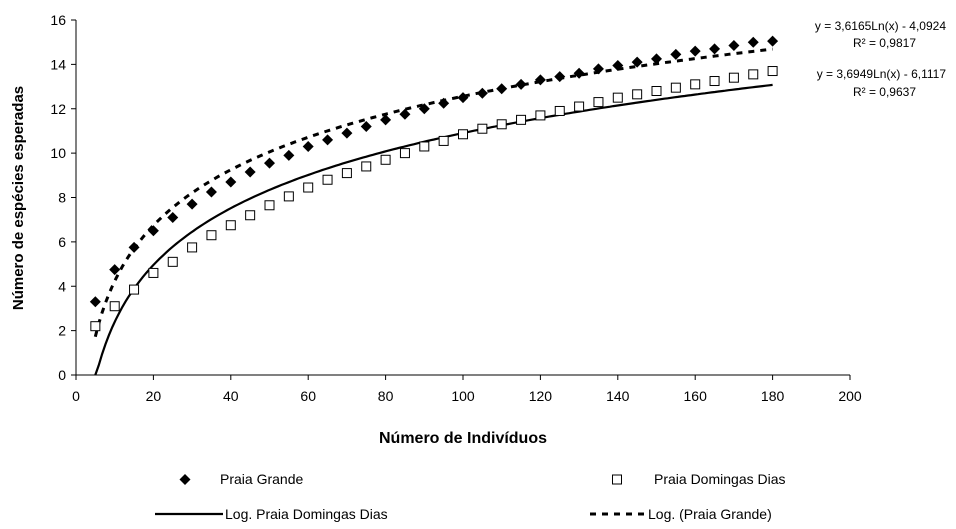 The image size is (956, 529). I want to click on legend-item: Praia Domingas Dias, so click(699, 479).